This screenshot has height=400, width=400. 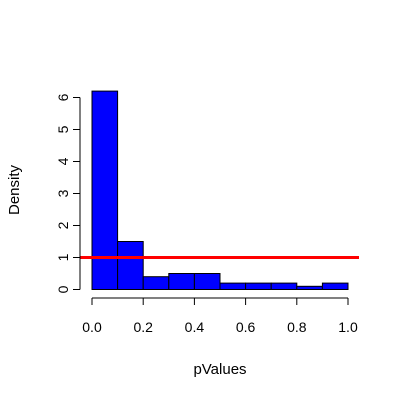 What do you see at coordinates (63, 193) in the screenshot?
I see `y-tick-label-3: 3` at bounding box center [63, 193].